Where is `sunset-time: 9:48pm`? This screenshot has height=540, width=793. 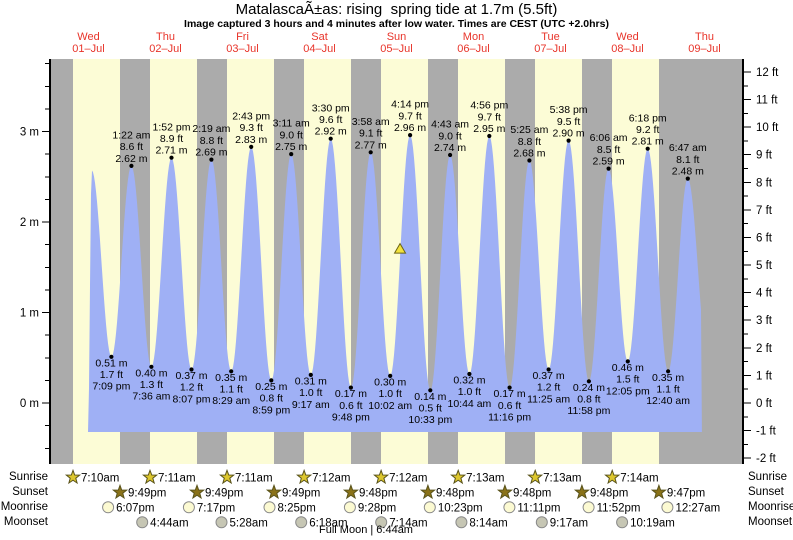
sunset-time: 9:48pm is located at coordinates (609, 494).